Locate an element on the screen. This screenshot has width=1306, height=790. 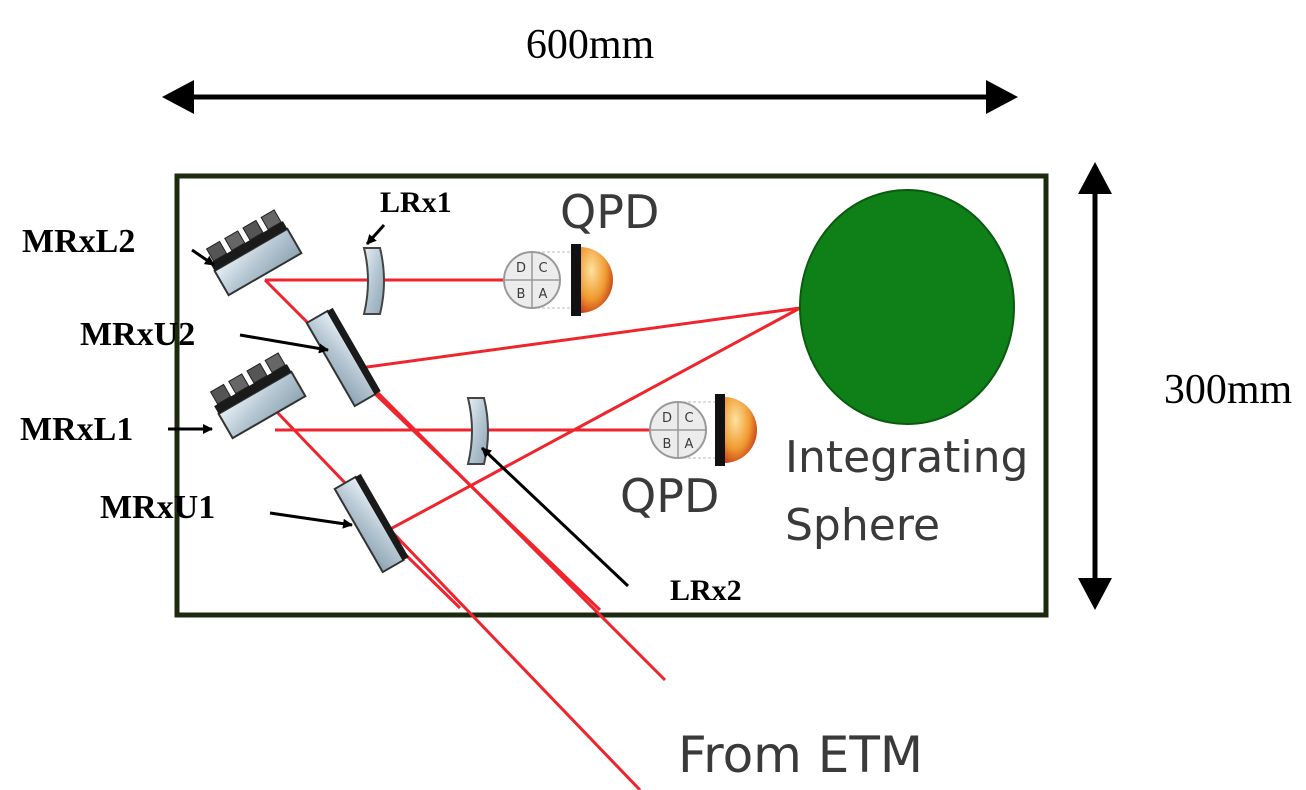
qpd-top: A B C D is located at coordinates (558, 280).